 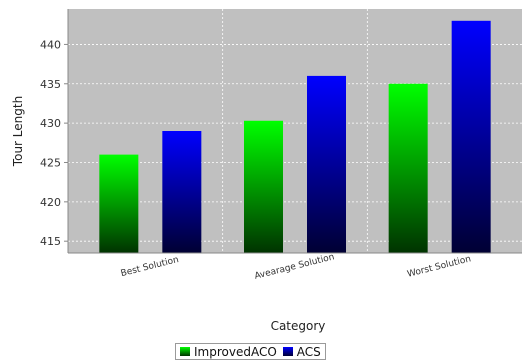 I want to click on x-tick-label: Worst Solution, so click(x=439, y=267).